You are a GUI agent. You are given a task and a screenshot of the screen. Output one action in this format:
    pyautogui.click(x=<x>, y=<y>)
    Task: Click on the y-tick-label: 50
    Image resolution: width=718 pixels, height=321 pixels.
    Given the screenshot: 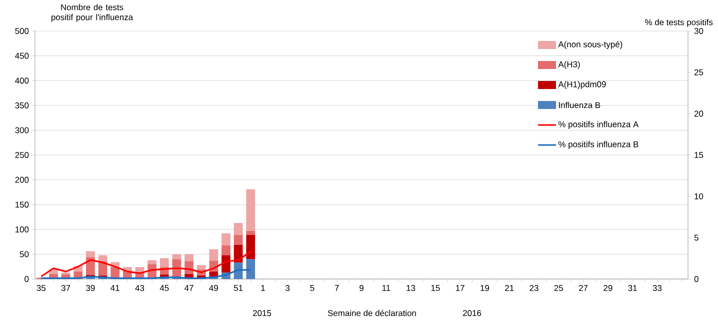 What is the action you would take?
    pyautogui.click(x=24, y=254)
    